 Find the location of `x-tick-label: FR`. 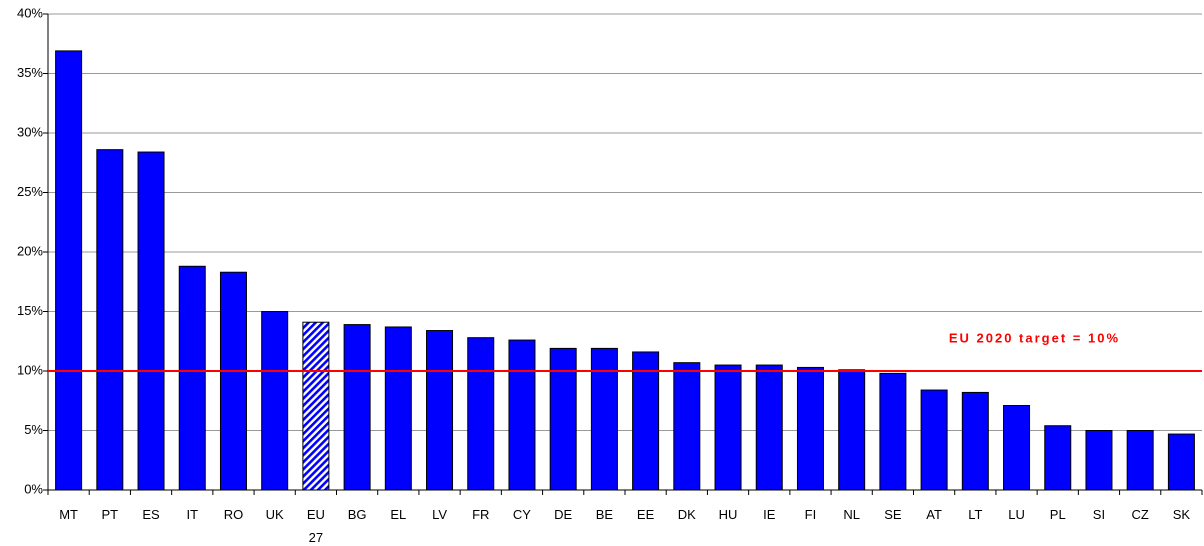

x-tick-label: FR is located at coordinates (481, 514).